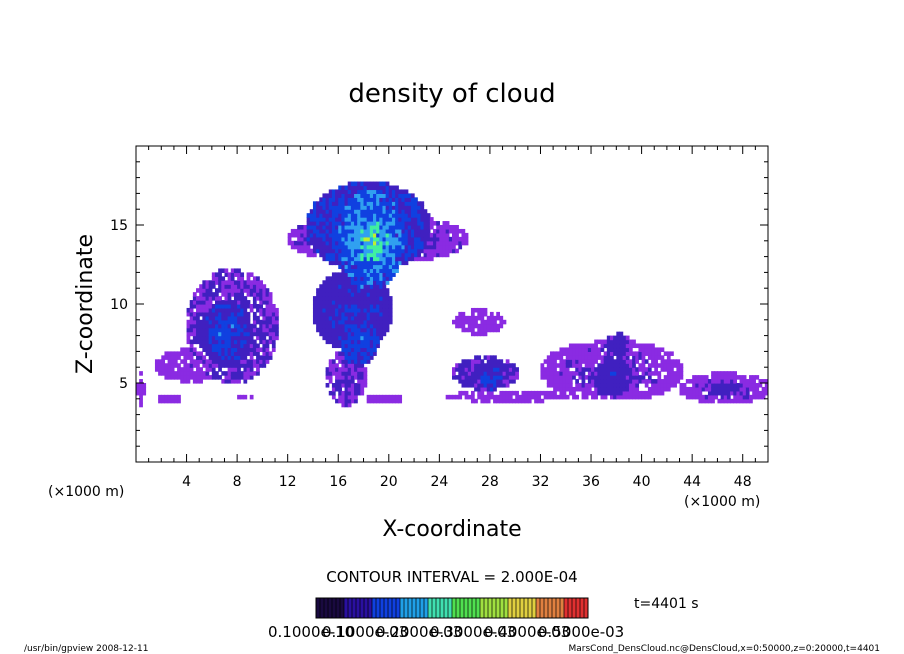  Describe the element at coordinates (452, 608) in the screenshot. I see `colorbar-frame` at that location.